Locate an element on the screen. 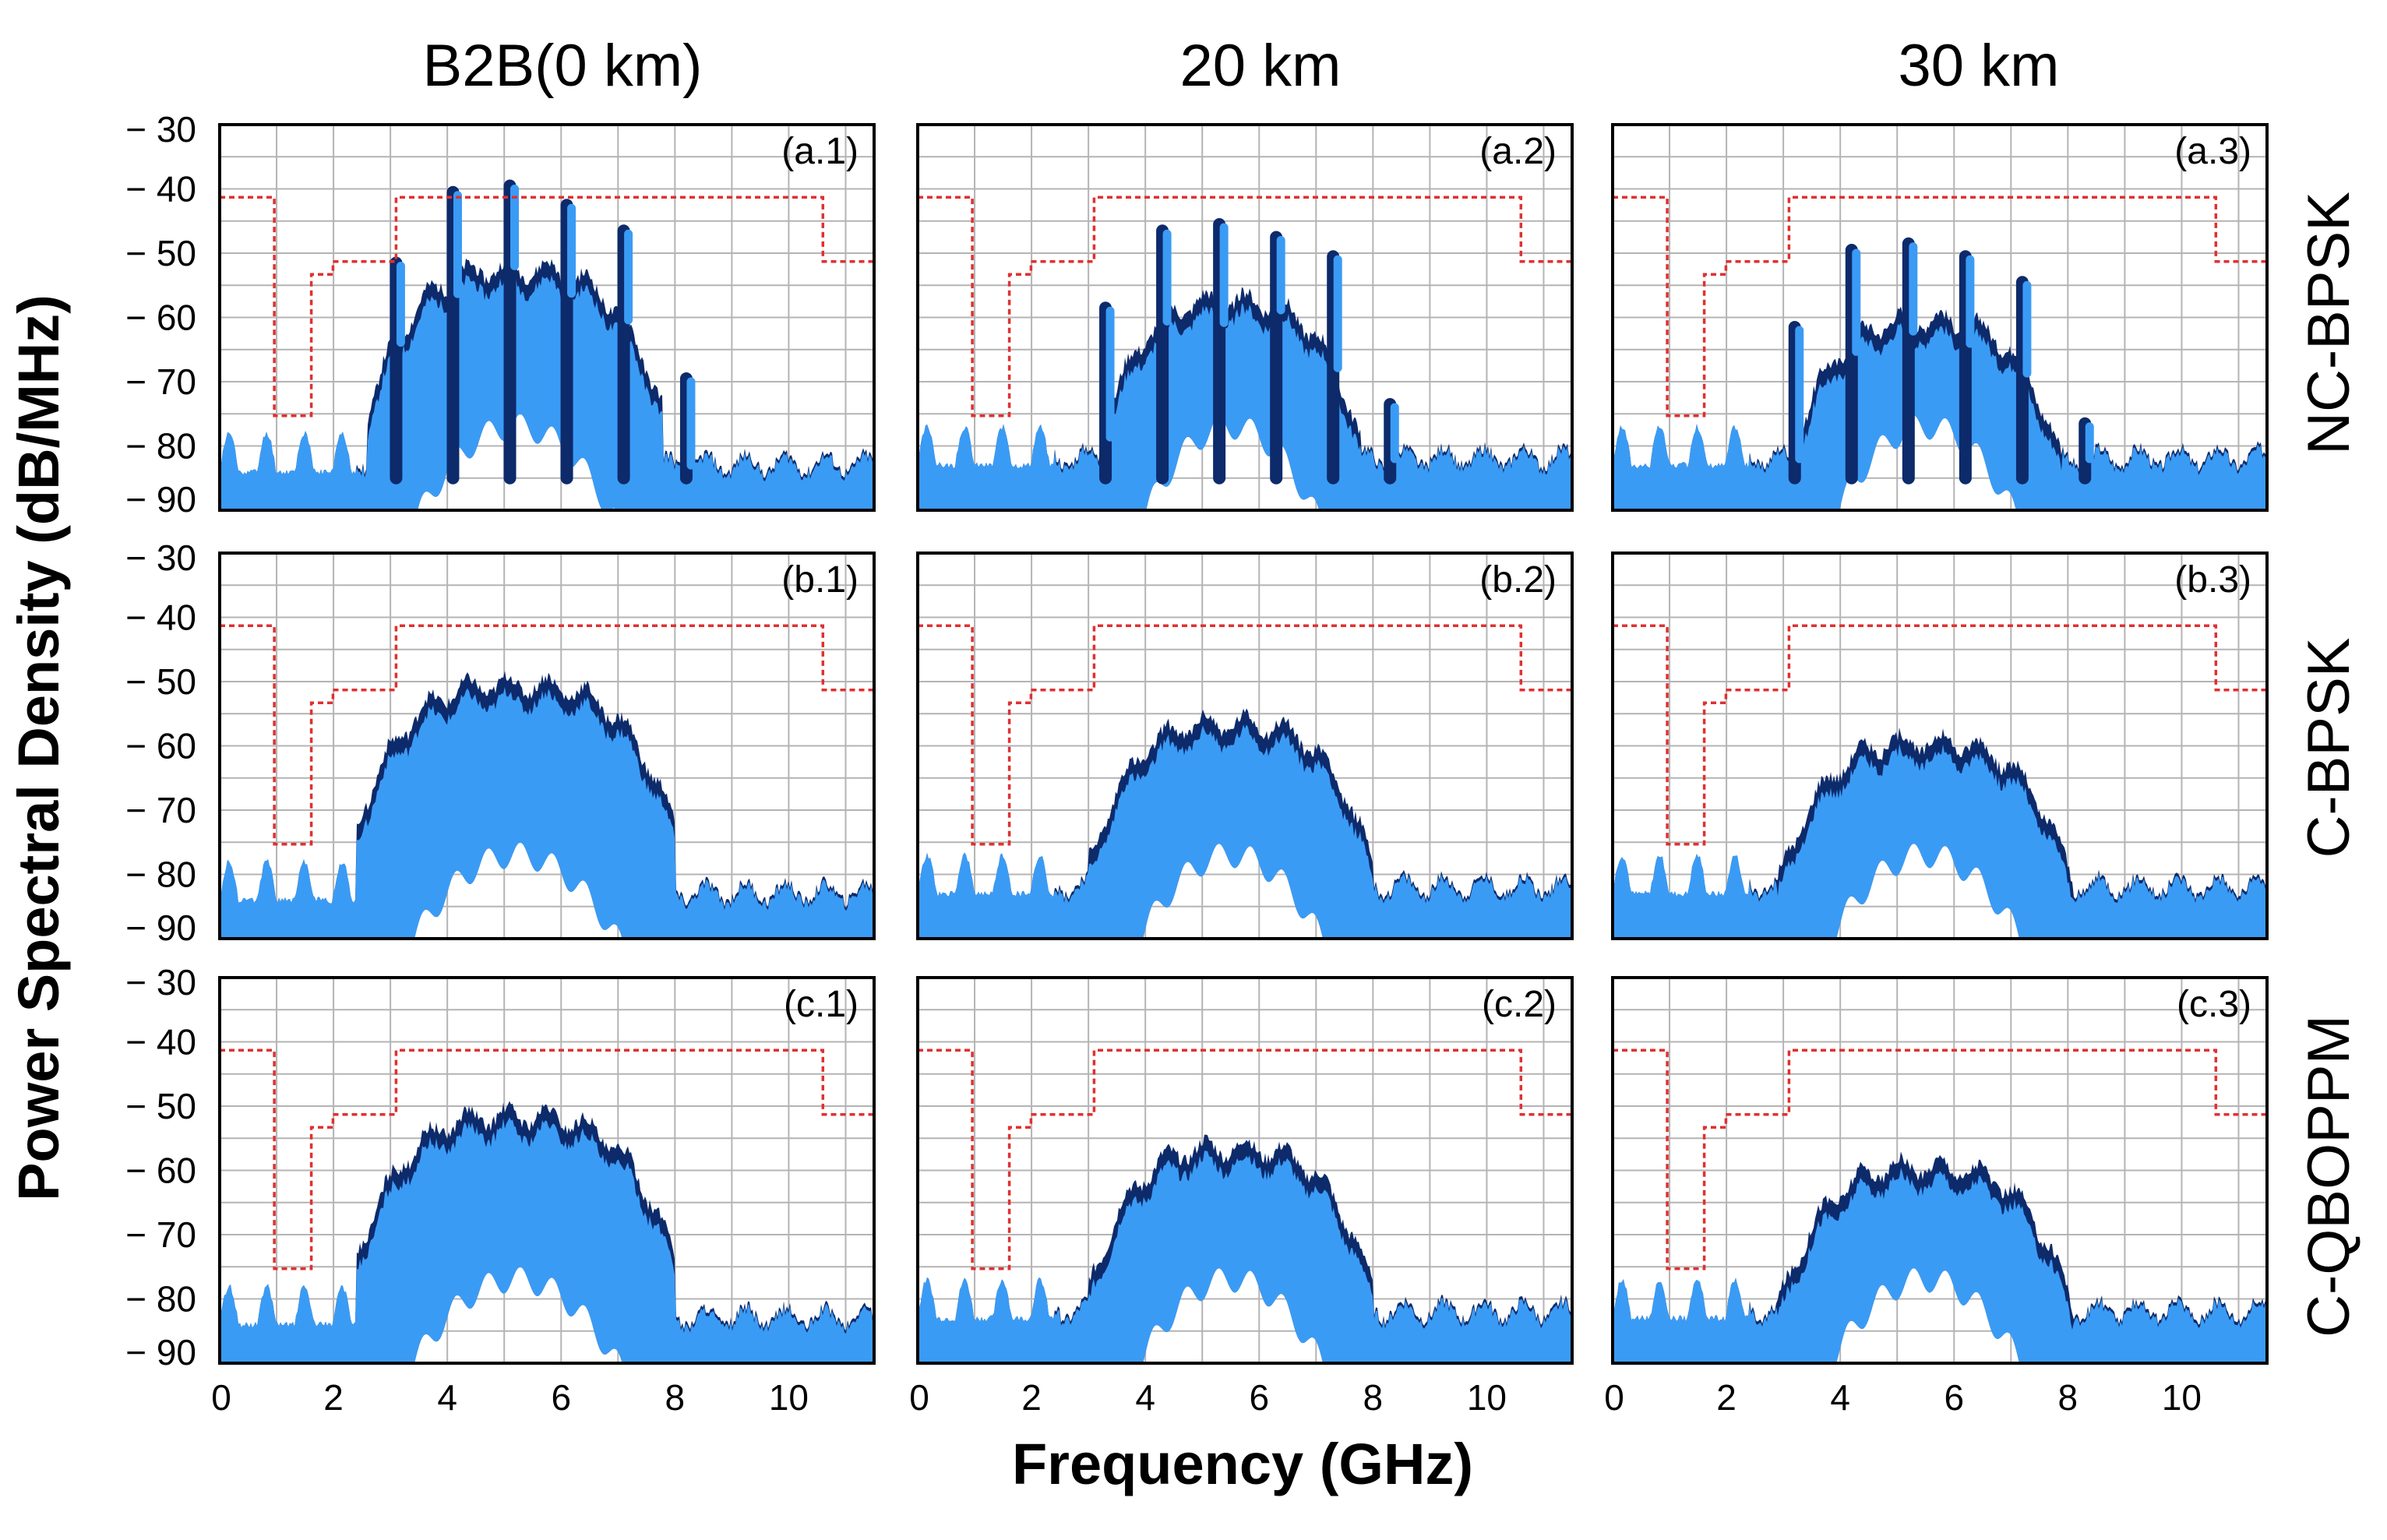 This screenshot has width=2387, height=1540. panel-a-2: (a.2) is located at coordinates (1245, 317).